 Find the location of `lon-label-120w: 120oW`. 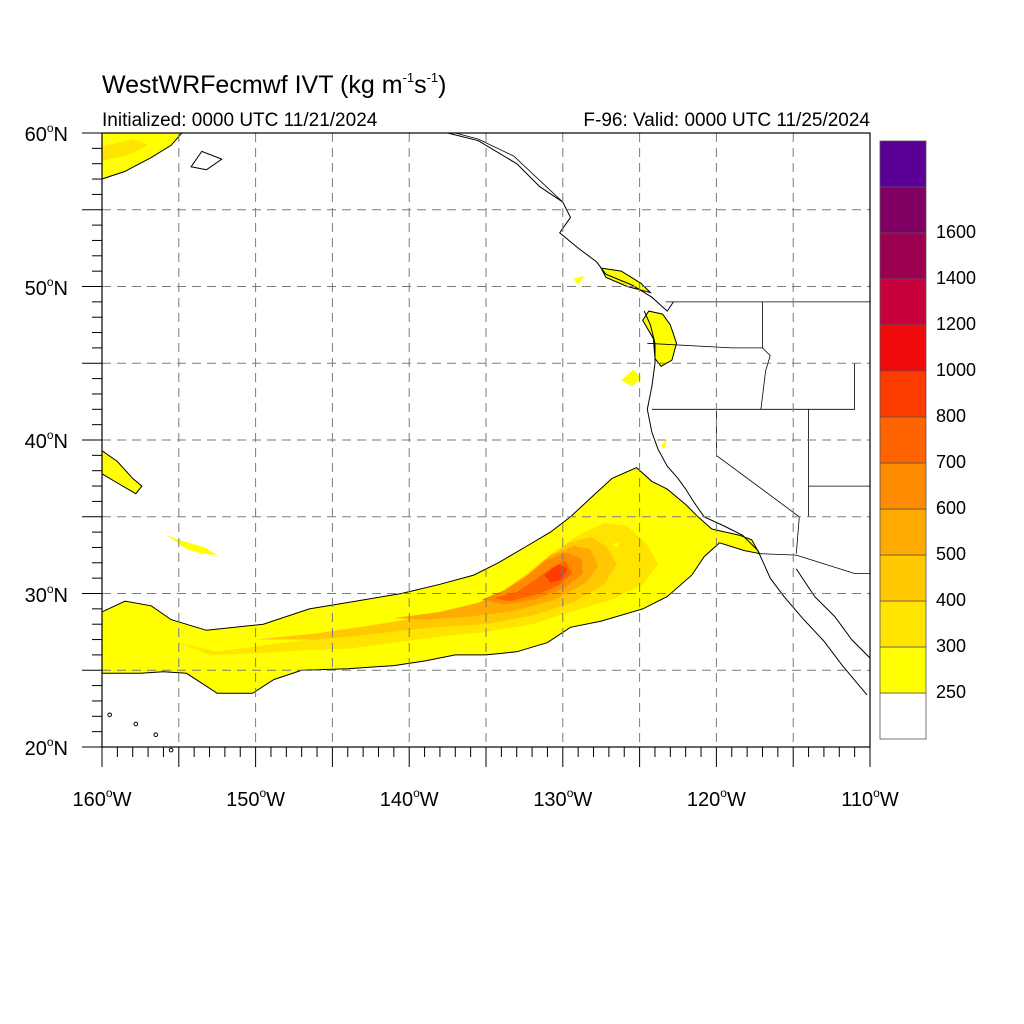

lon-label-120w: 120oW is located at coordinates (716, 798).